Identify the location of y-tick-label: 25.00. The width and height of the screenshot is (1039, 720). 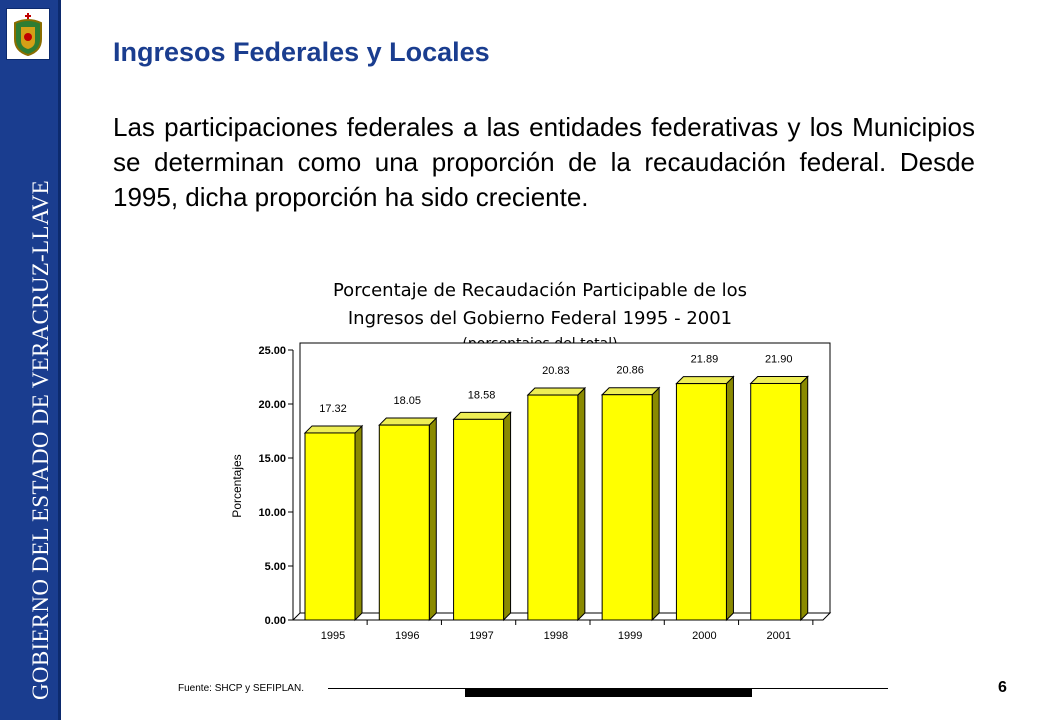
(272, 351).